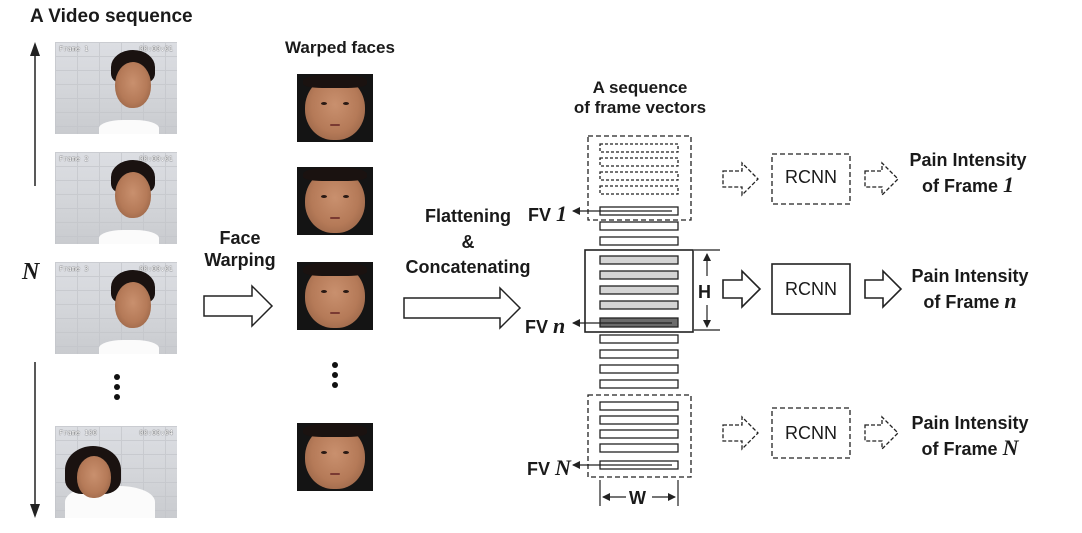 Image resolution: width=1082 pixels, height=533 pixels. Describe the element at coordinates (116, 88) in the screenshot. I see `video-frame-1: Frame 1 00:00:01` at that location.